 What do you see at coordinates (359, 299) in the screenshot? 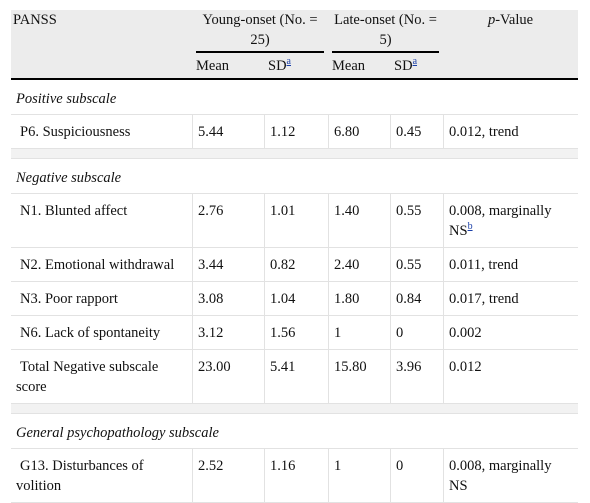
I see `late-mean: 1.80` at bounding box center [359, 299].